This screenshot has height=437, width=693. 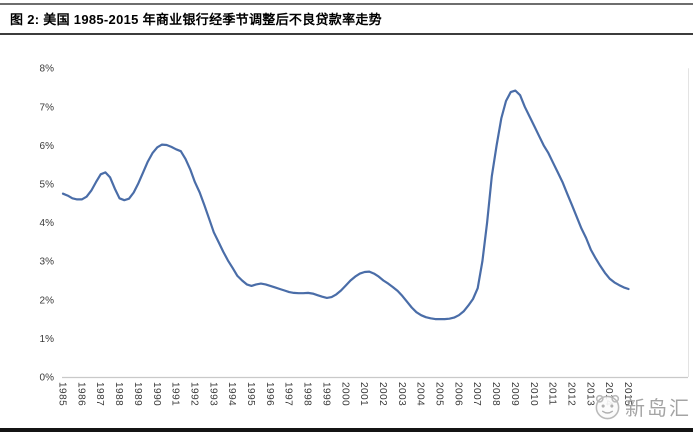 What do you see at coordinates (212, 394) in the screenshot?
I see `x-tick-label: 1993` at bounding box center [212, 394].